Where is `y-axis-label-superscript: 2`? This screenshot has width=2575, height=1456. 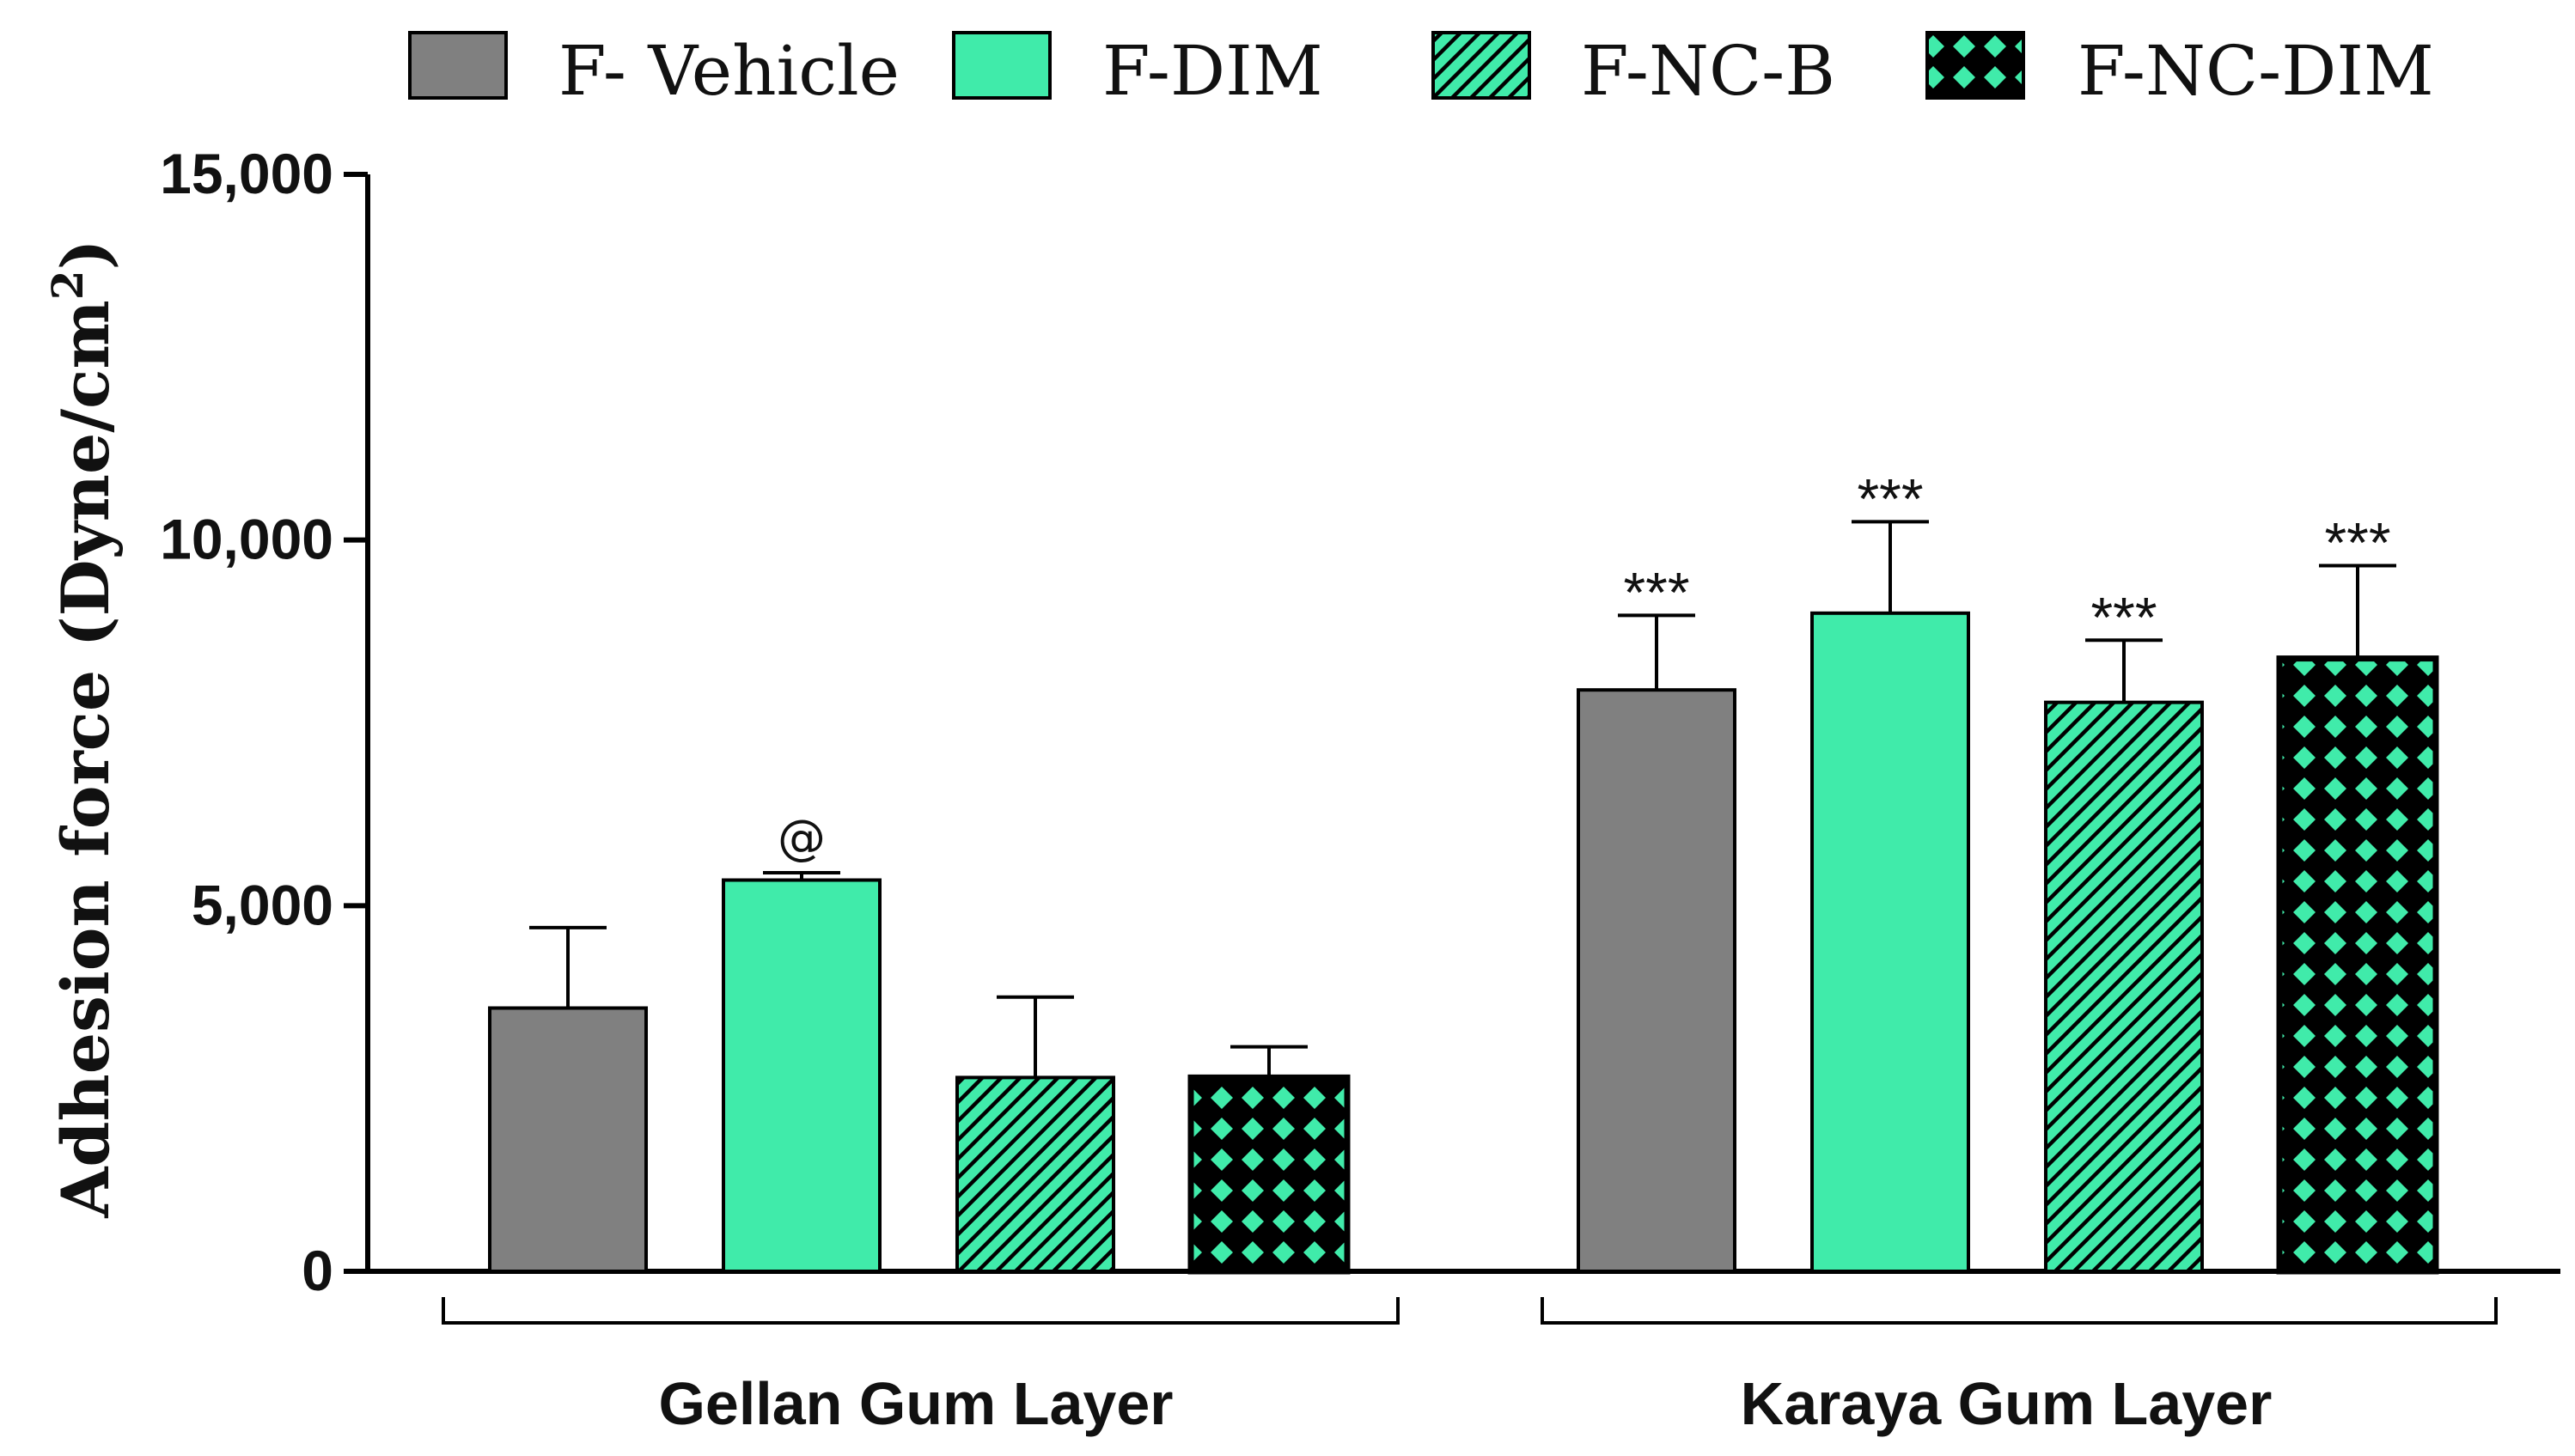 y-axis-label-superscript: 2 is located at coordinates (67, 285).